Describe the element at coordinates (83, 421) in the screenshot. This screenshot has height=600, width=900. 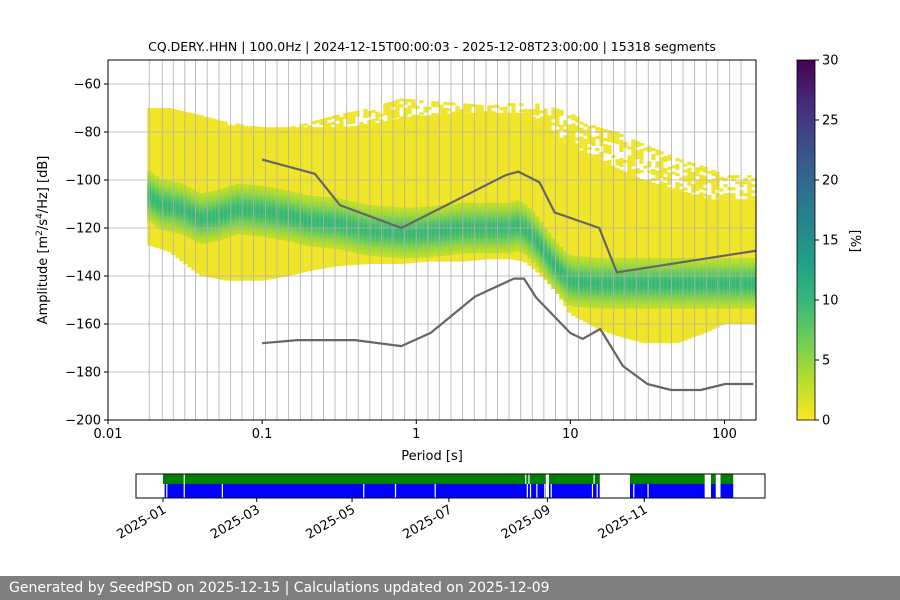
I see `y-tick-label: −200` at that location.